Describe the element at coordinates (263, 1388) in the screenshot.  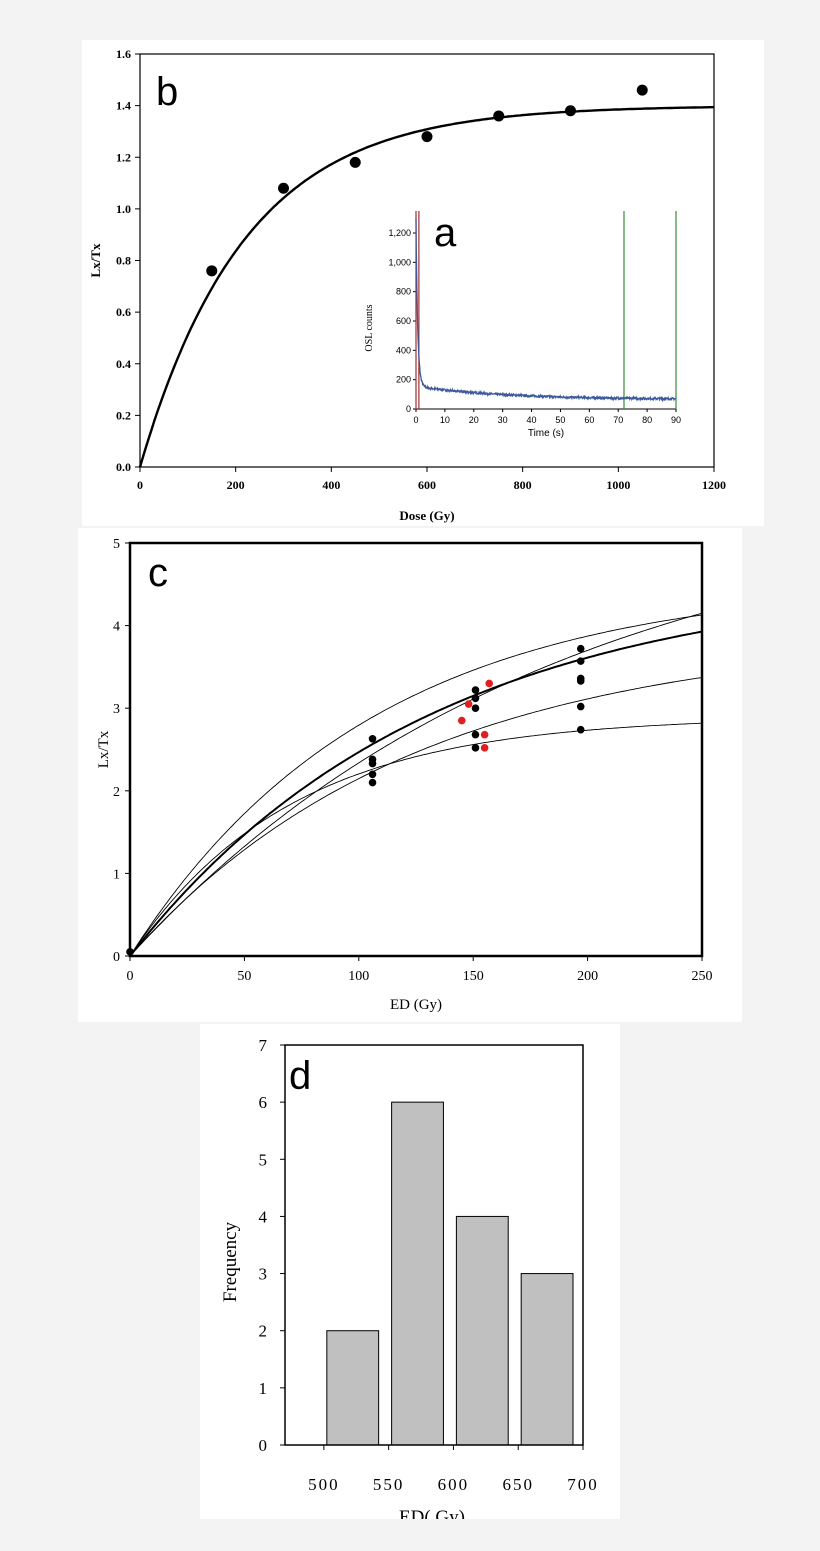
I see `y-tick-label: 1` at that location.